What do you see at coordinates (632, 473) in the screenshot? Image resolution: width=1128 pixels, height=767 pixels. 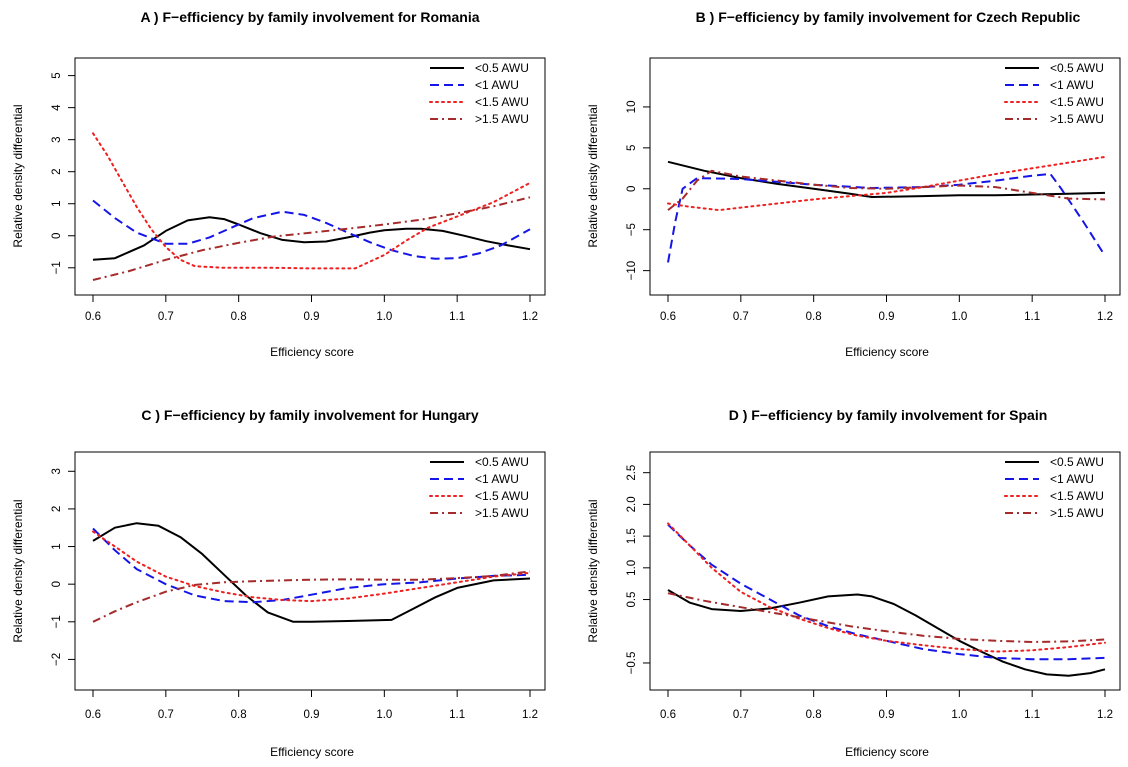 I see `y-tick-label: 2.5` at bounding box center [632, 473].